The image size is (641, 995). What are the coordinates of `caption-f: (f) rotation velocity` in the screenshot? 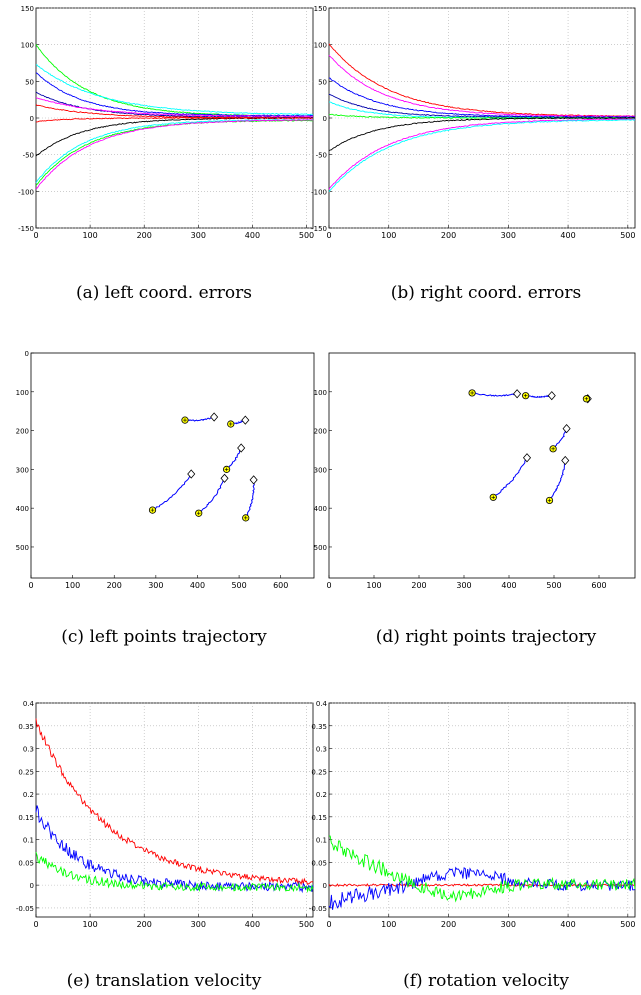 It's located at (486, 981).